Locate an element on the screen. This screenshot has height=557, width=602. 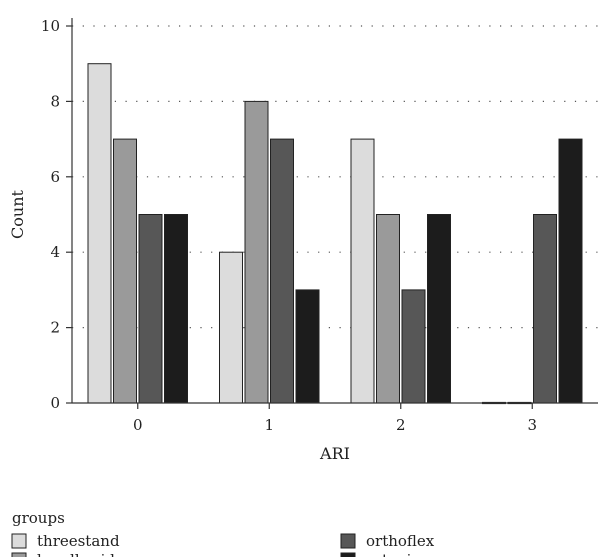
legend-swatch-retanium is located at coordinates (348, 554).